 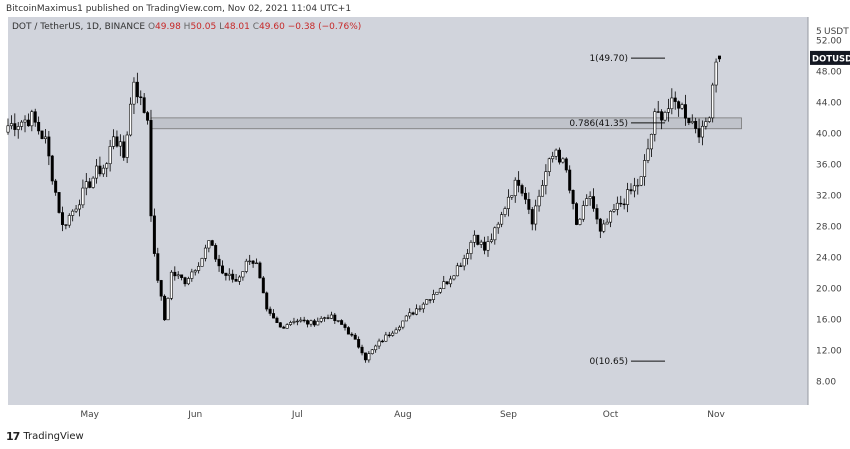 What do you see at coordinates (829, 321) in the screenshot?
I see `y-tick-label: 16.00` at bounding box center [829, 321].